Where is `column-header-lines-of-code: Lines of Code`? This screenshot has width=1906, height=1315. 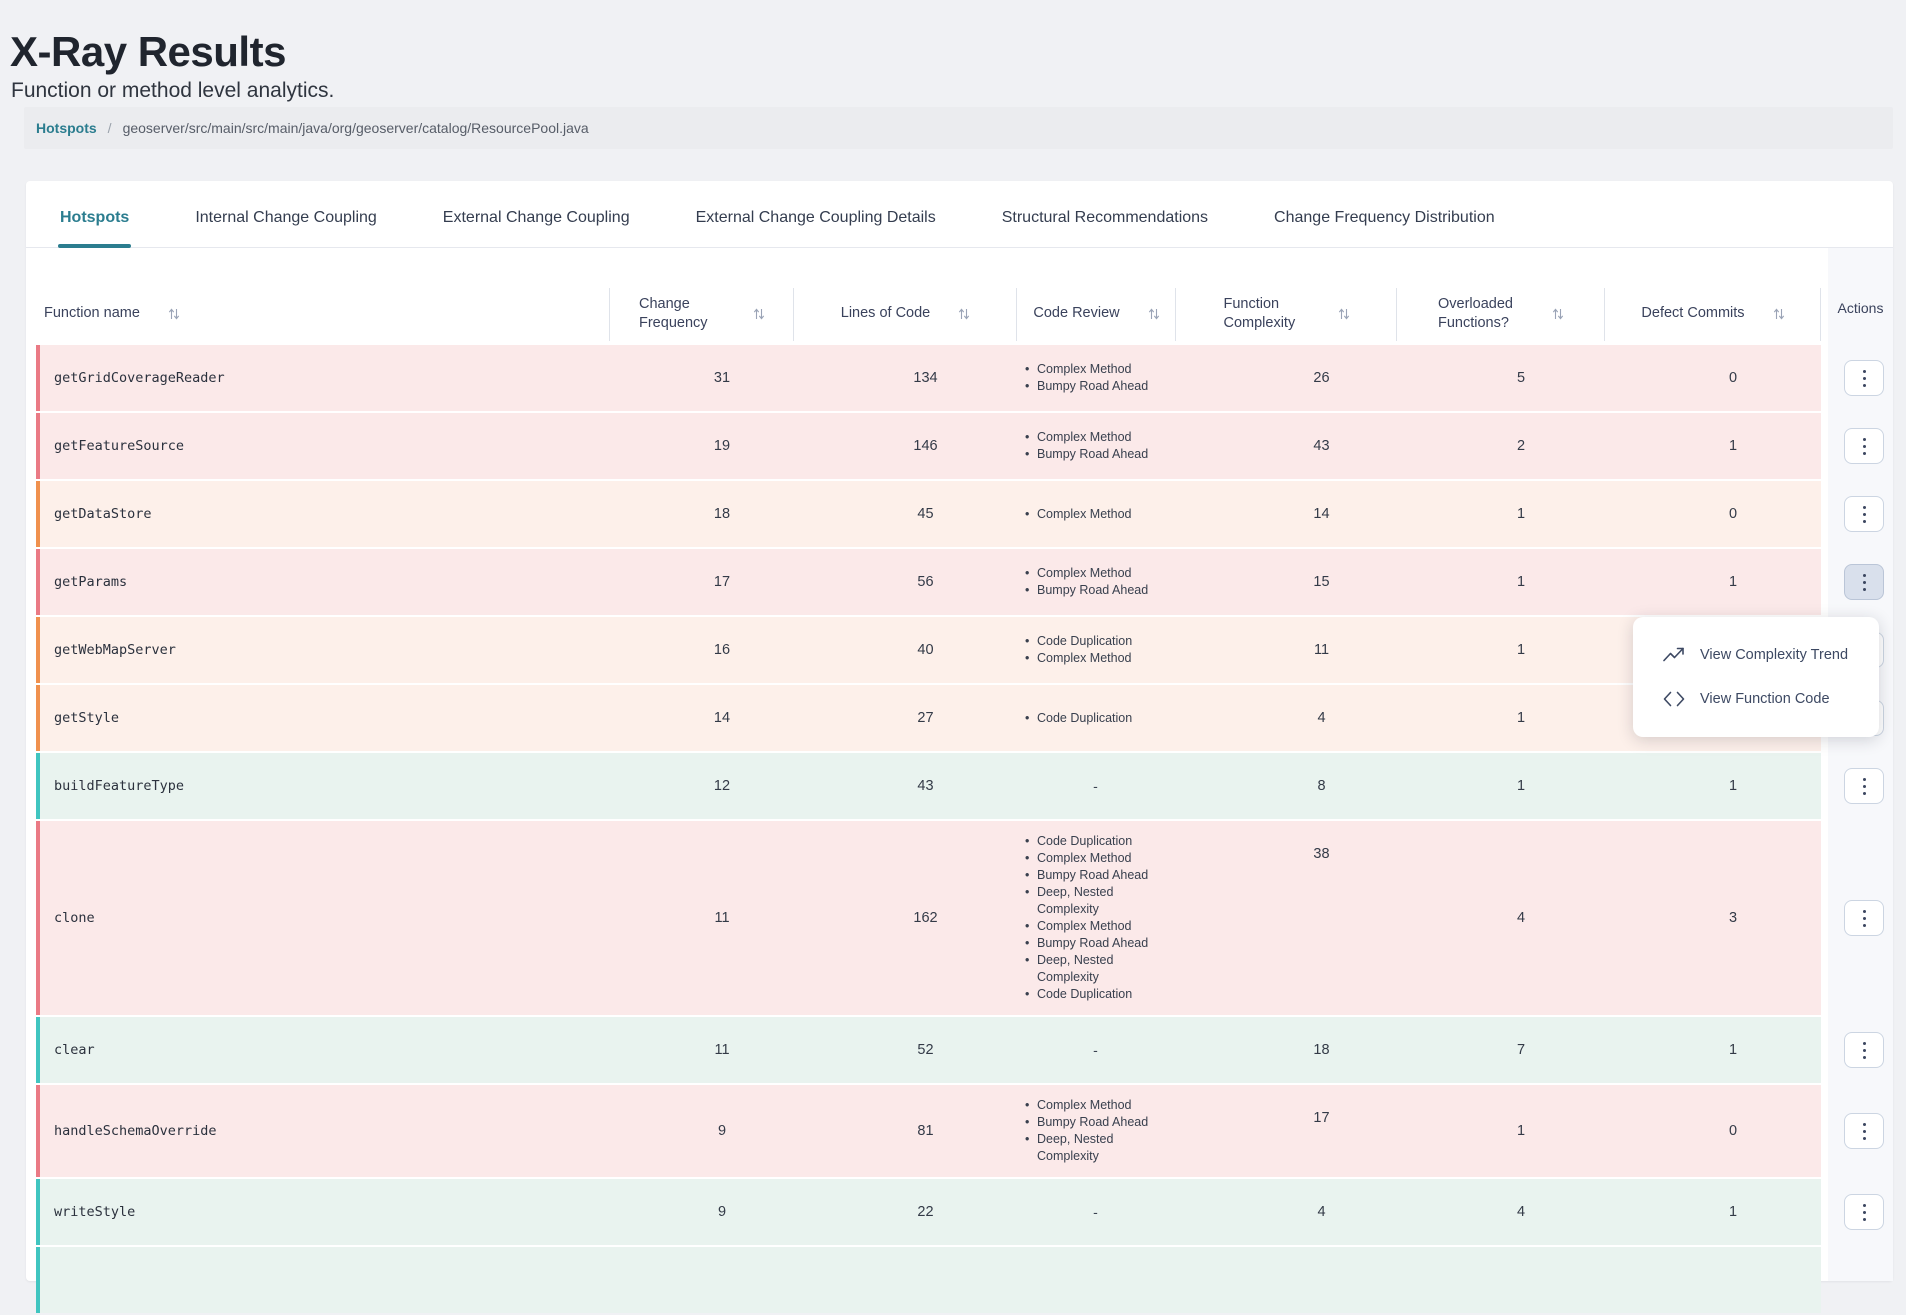
column-header-lines-of-code: Lines of Code is located at coordinates (905, 296).